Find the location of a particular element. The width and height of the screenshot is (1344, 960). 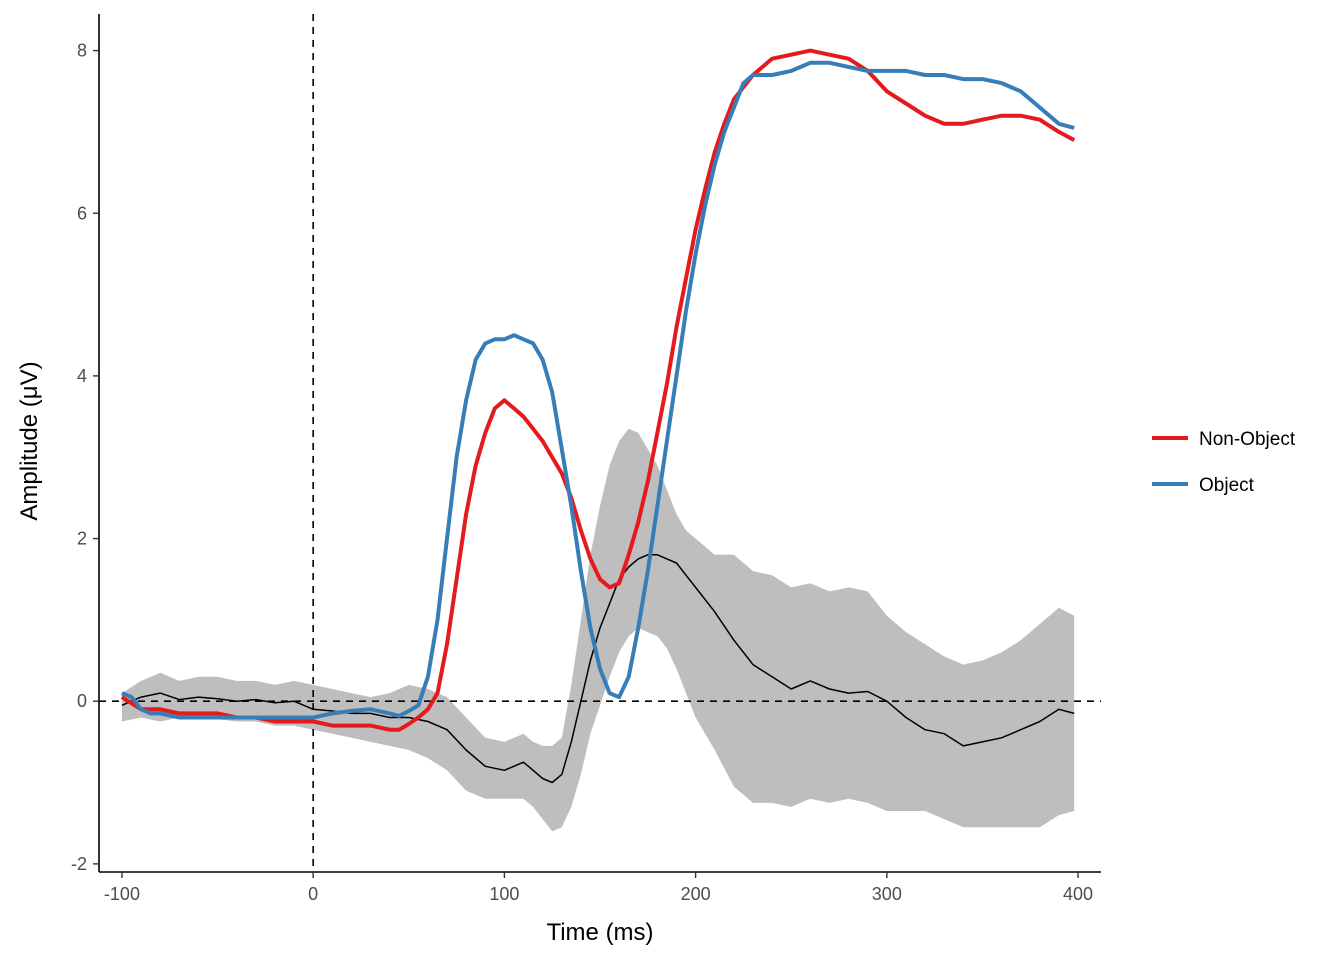

x-tick-label: 100 is located at coordinates (504, 894).